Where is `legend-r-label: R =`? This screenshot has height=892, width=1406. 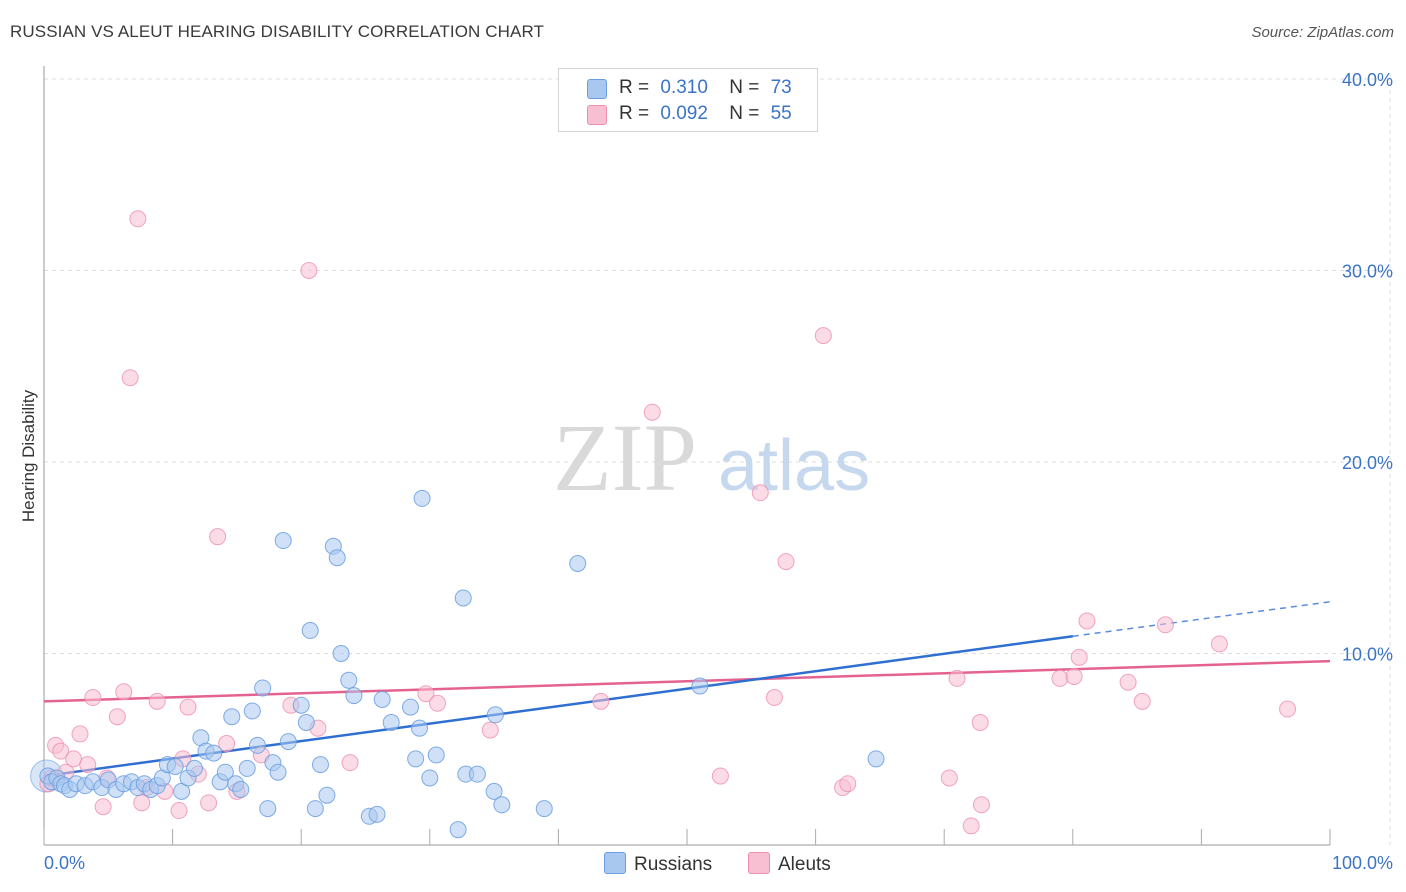 legend-r-label: R = is located at coordinates (634, 113).